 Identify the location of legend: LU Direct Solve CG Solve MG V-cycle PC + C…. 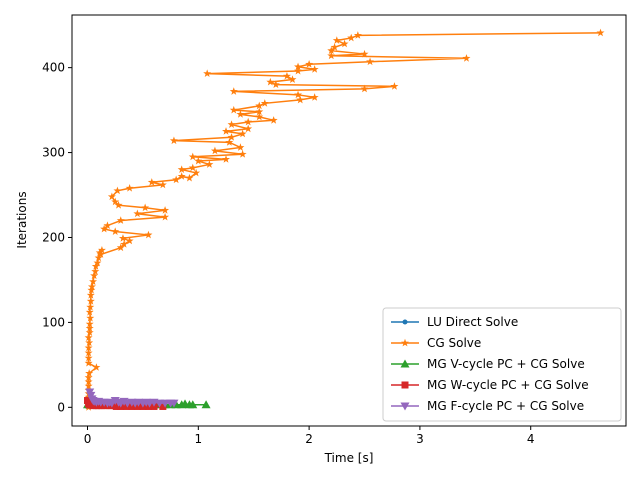
(502, 364).